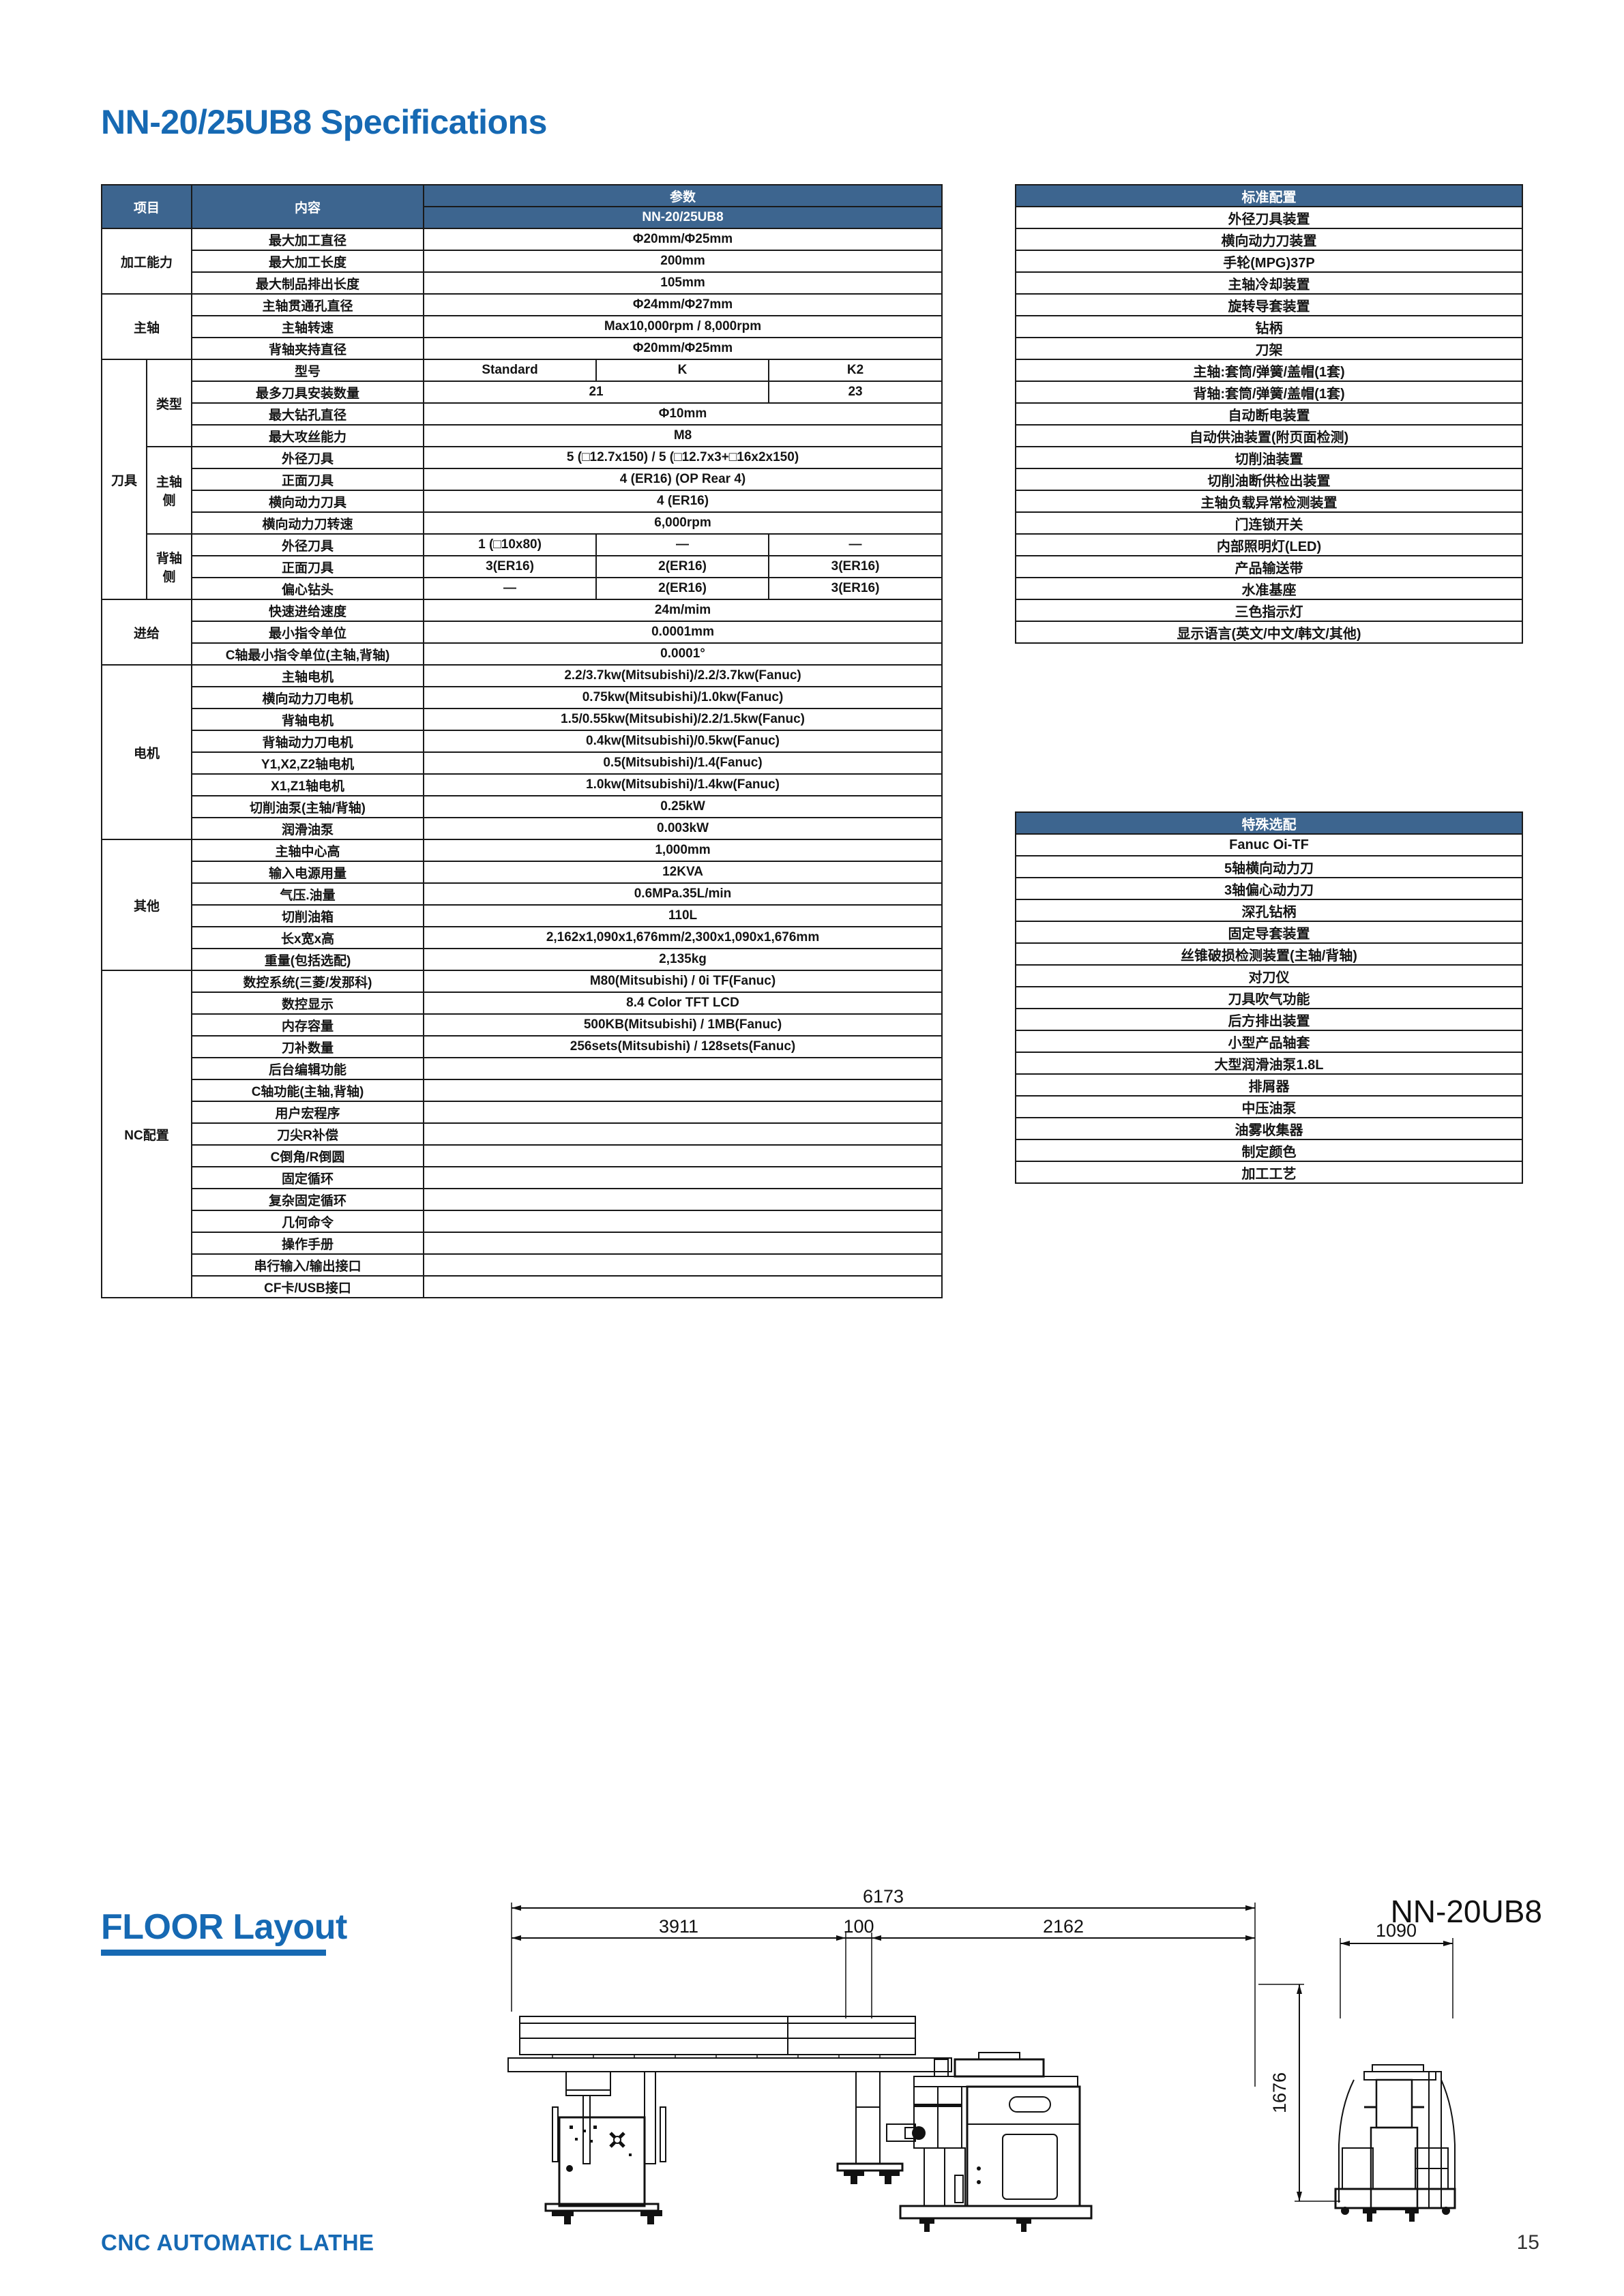 The width and height of the screenshot is (1624, 2296). Describe the element at coordinates (522, 218) in the screenshot. I see `table-header-subrow: NN-20/25UB8` at that location.